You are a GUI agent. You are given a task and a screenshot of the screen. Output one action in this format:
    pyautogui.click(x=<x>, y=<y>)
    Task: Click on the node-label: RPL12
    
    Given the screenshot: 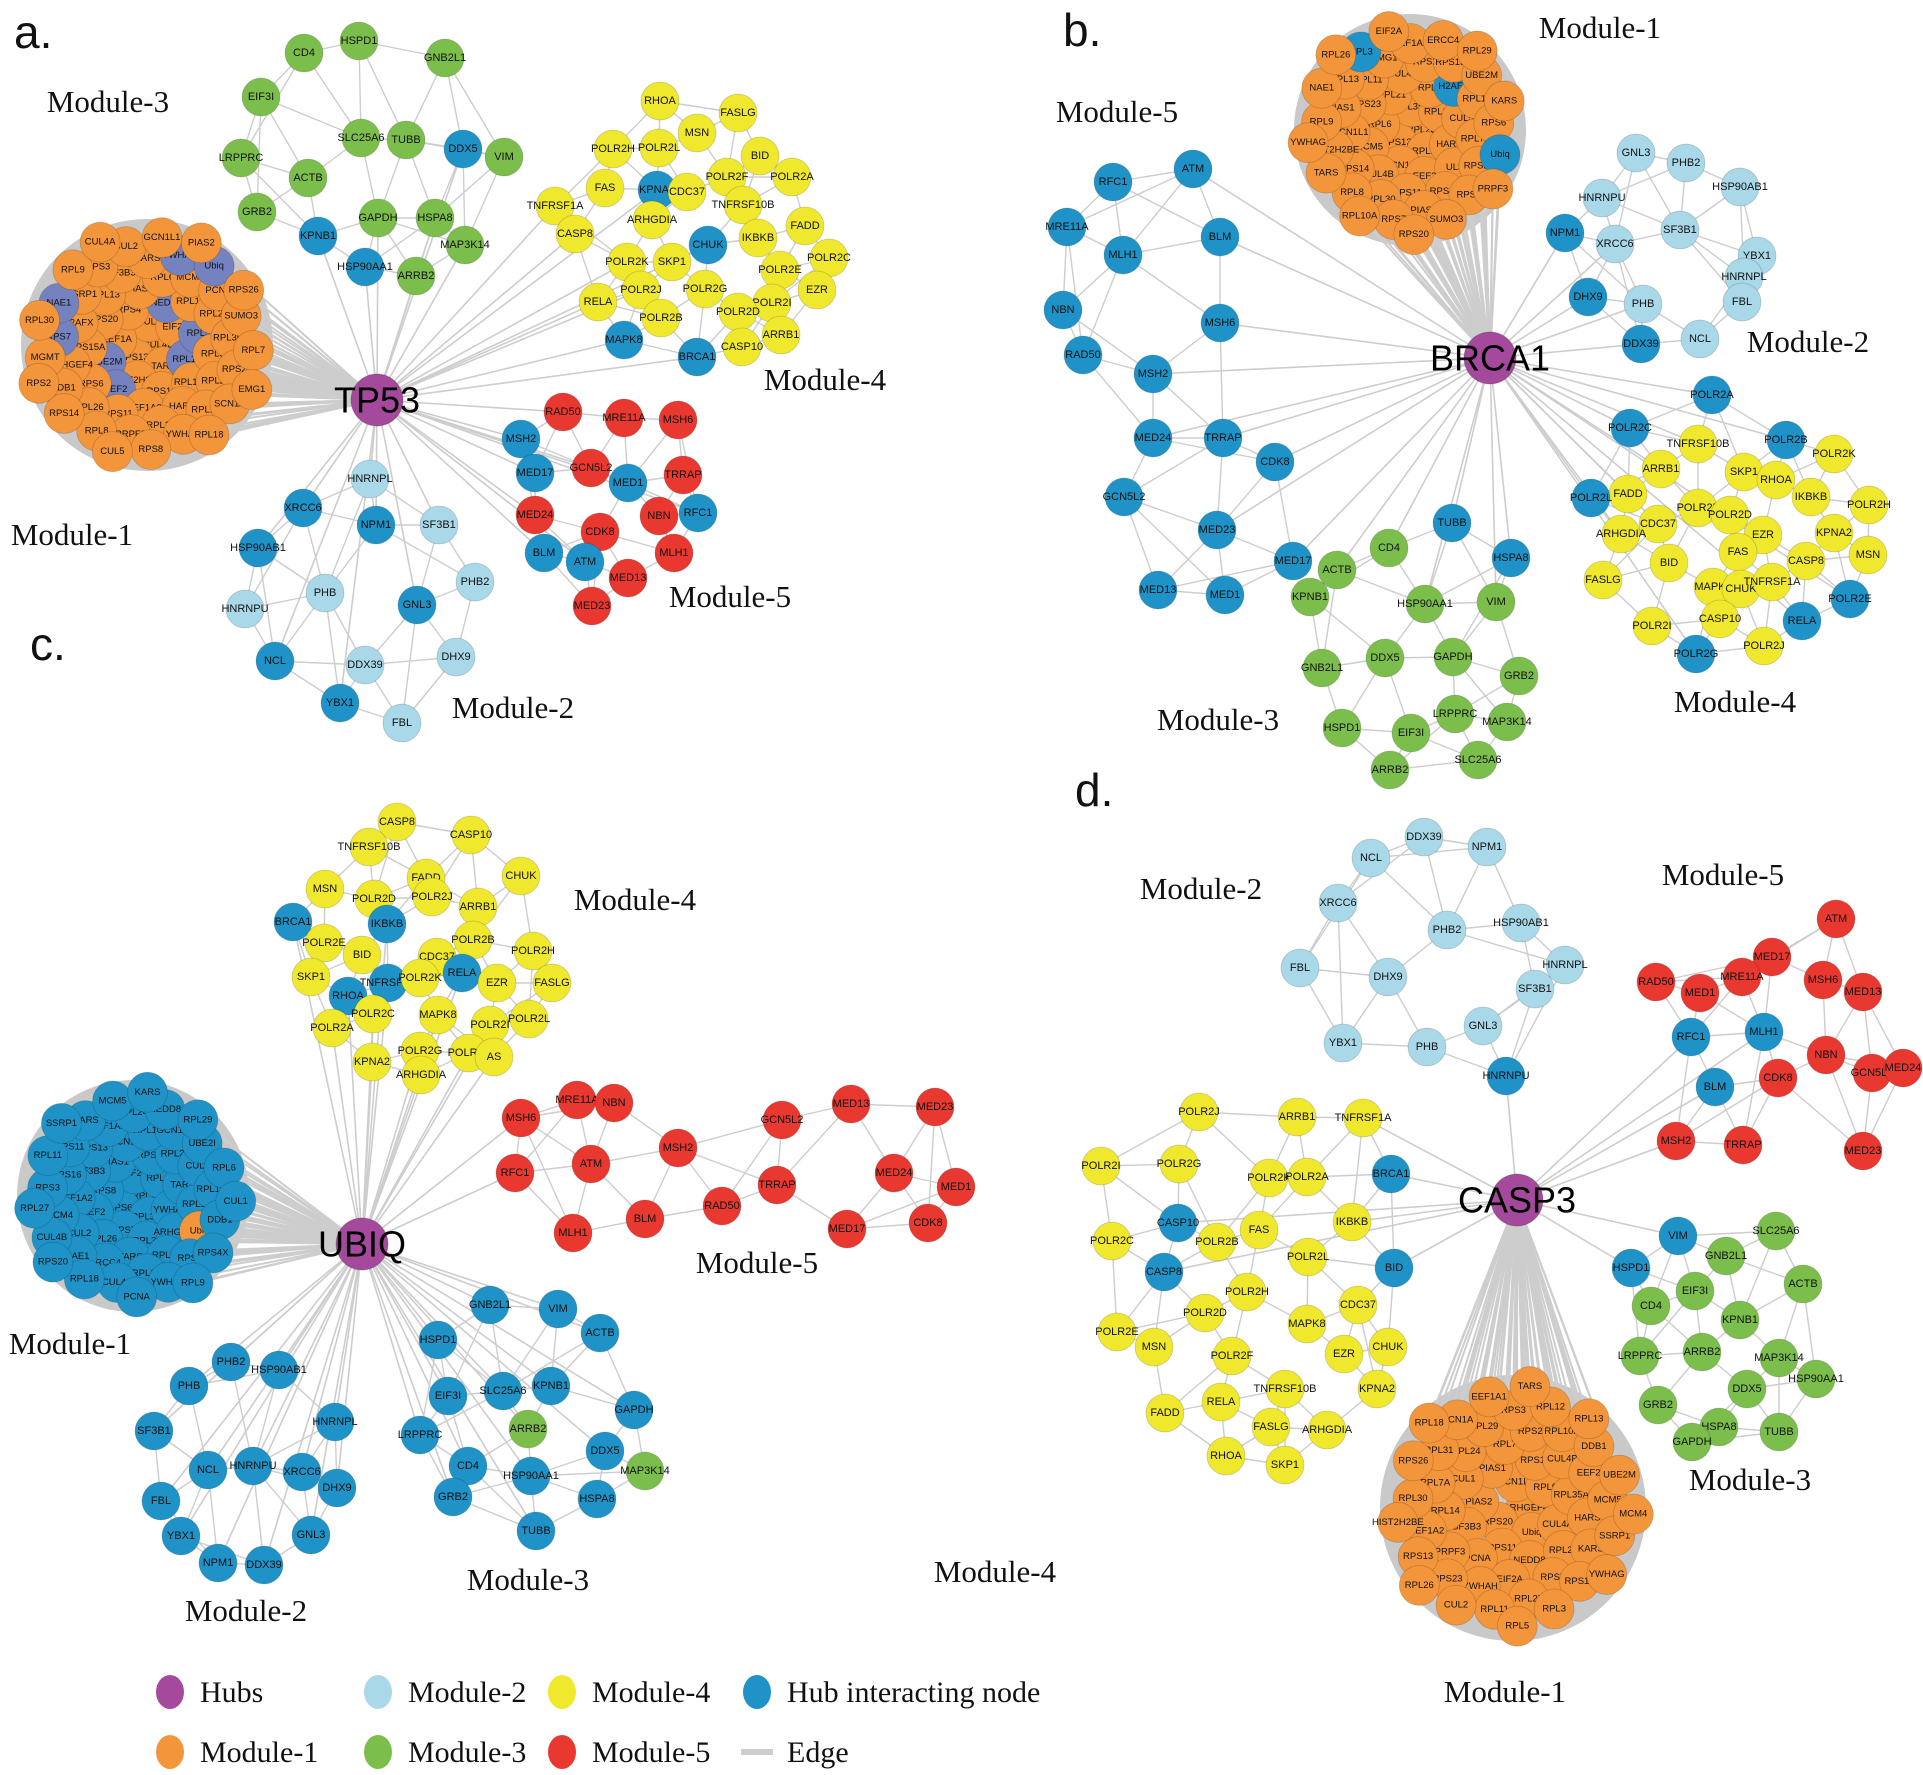 What is the action you would take?
    pyautogui.click(x=205, y=409)
    